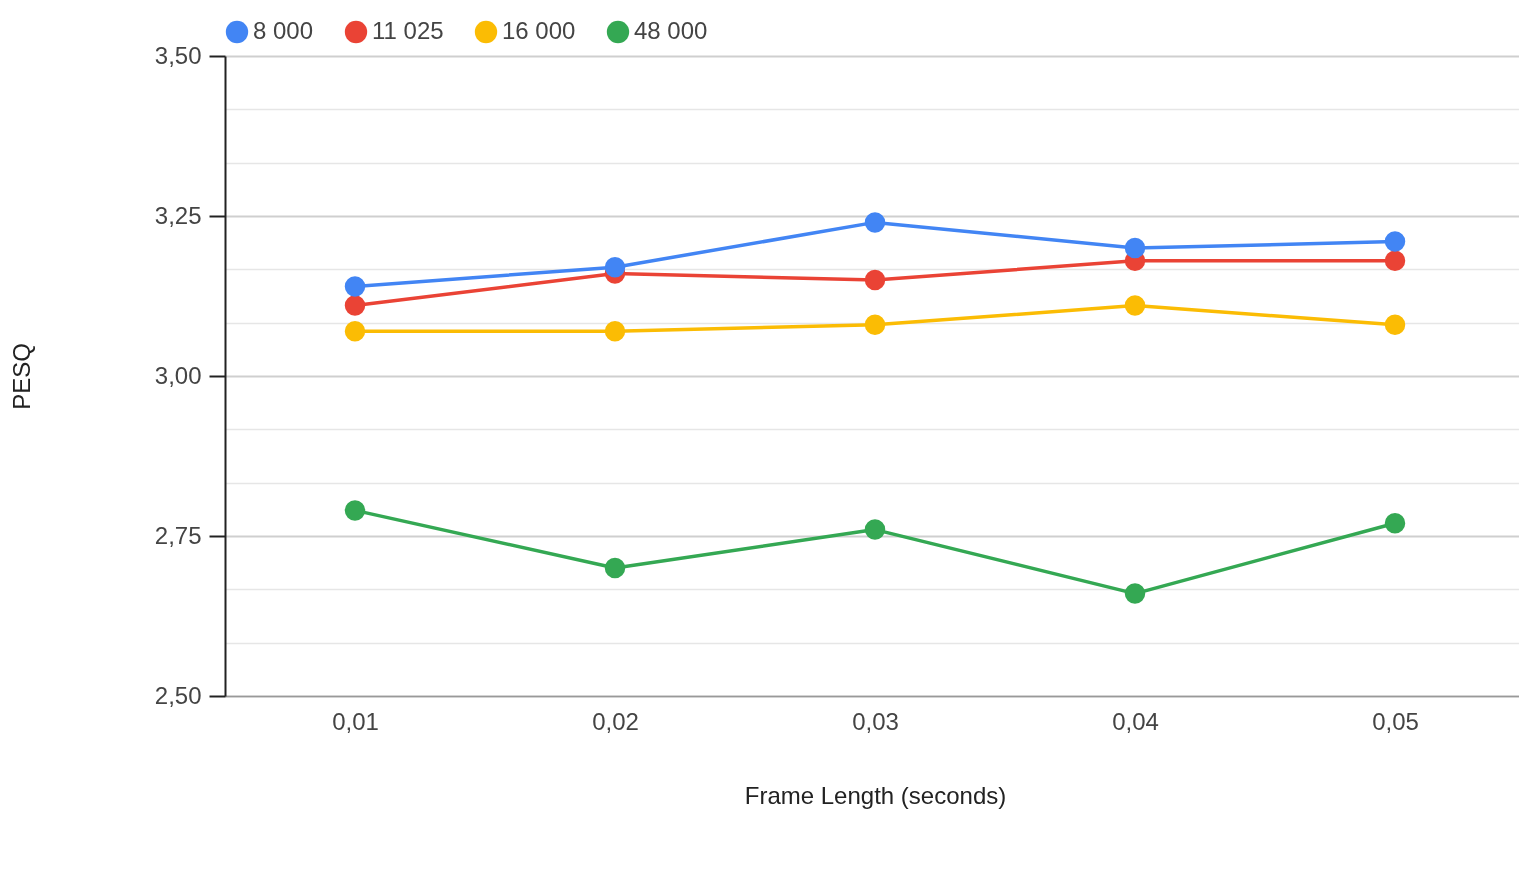  Describe the element at coordinates (178, 695) in the screenshot. I see `y-tick-label: 2,50` at that location.